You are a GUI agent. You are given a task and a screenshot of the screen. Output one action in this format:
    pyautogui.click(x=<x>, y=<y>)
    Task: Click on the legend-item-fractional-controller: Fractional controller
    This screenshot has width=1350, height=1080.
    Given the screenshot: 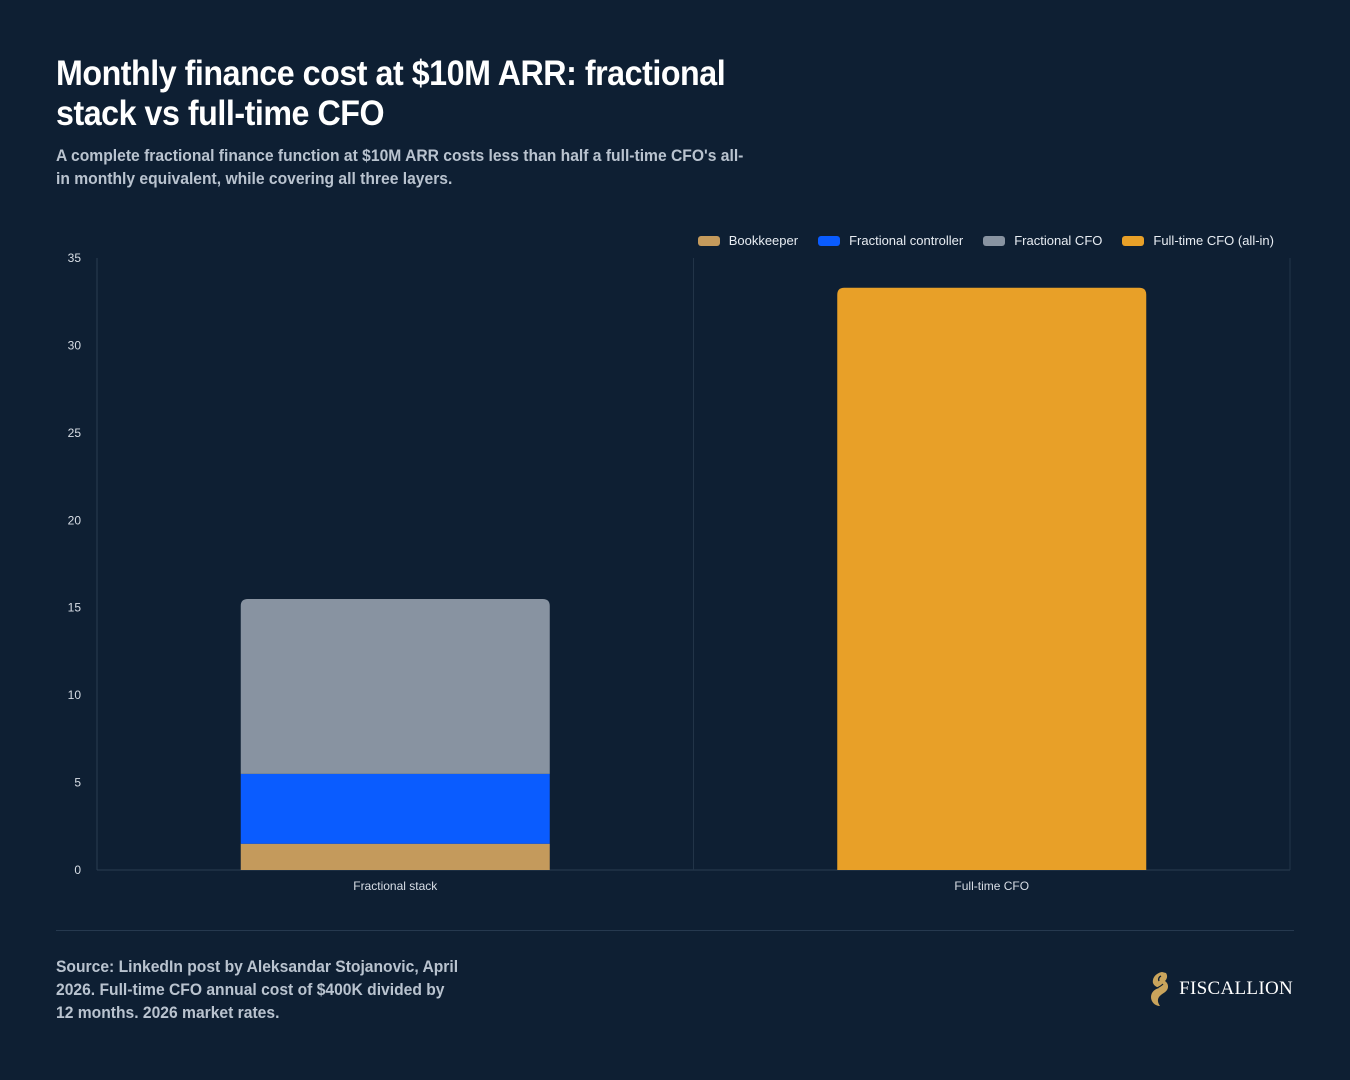 What is the action you would take?
    pyautogui.click(x=890, y=240)
    